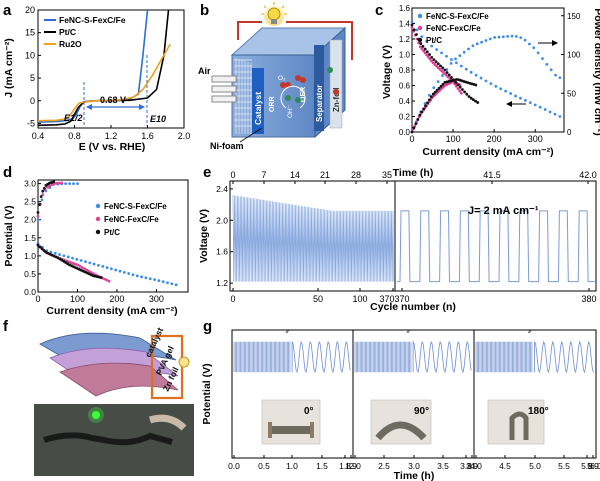 The image size is (600, 481). Describe the element at coordinates (232, 299) in the screenshot. I see `panel-e-xtick-label: 0` at that location.